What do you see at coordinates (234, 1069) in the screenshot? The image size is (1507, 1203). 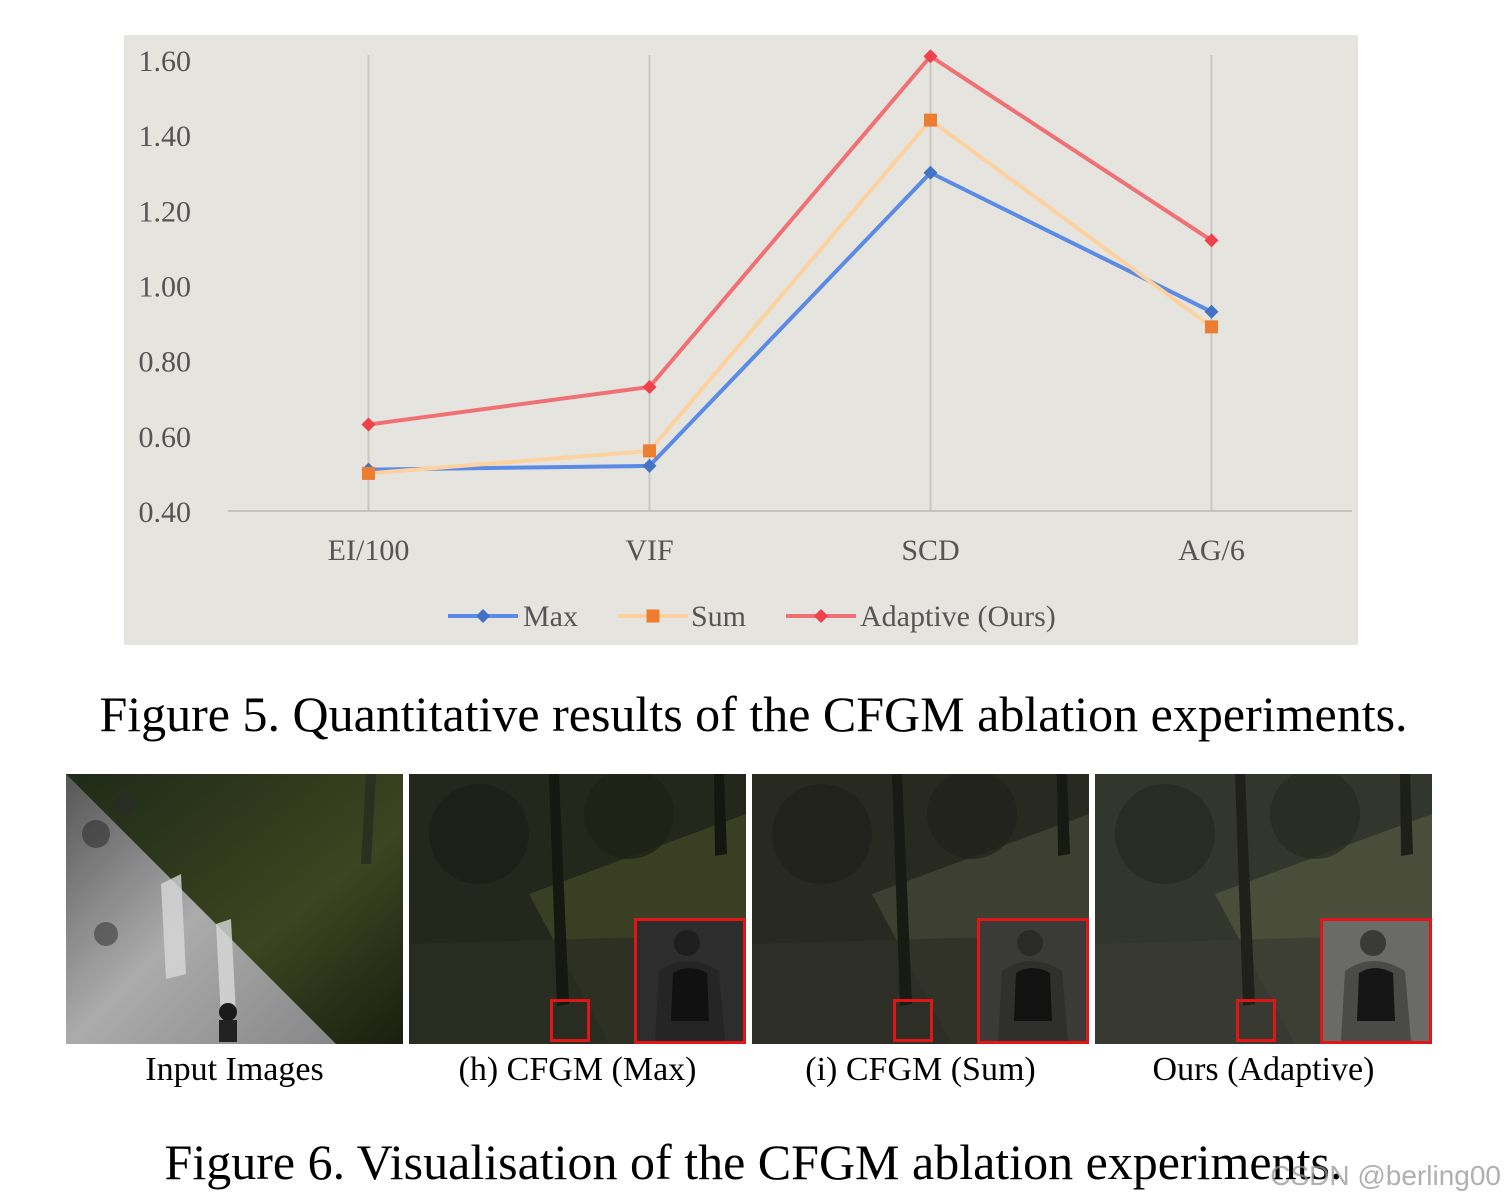 I see `input-images-label: Input Images` at bounding box center [234, 1069].